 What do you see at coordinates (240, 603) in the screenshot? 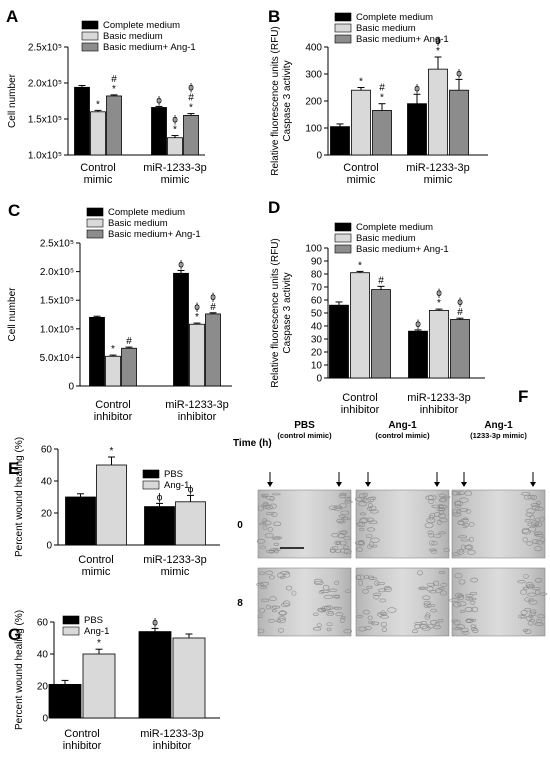
I see `time-point-label: 8` at bounding box center [240, 603].